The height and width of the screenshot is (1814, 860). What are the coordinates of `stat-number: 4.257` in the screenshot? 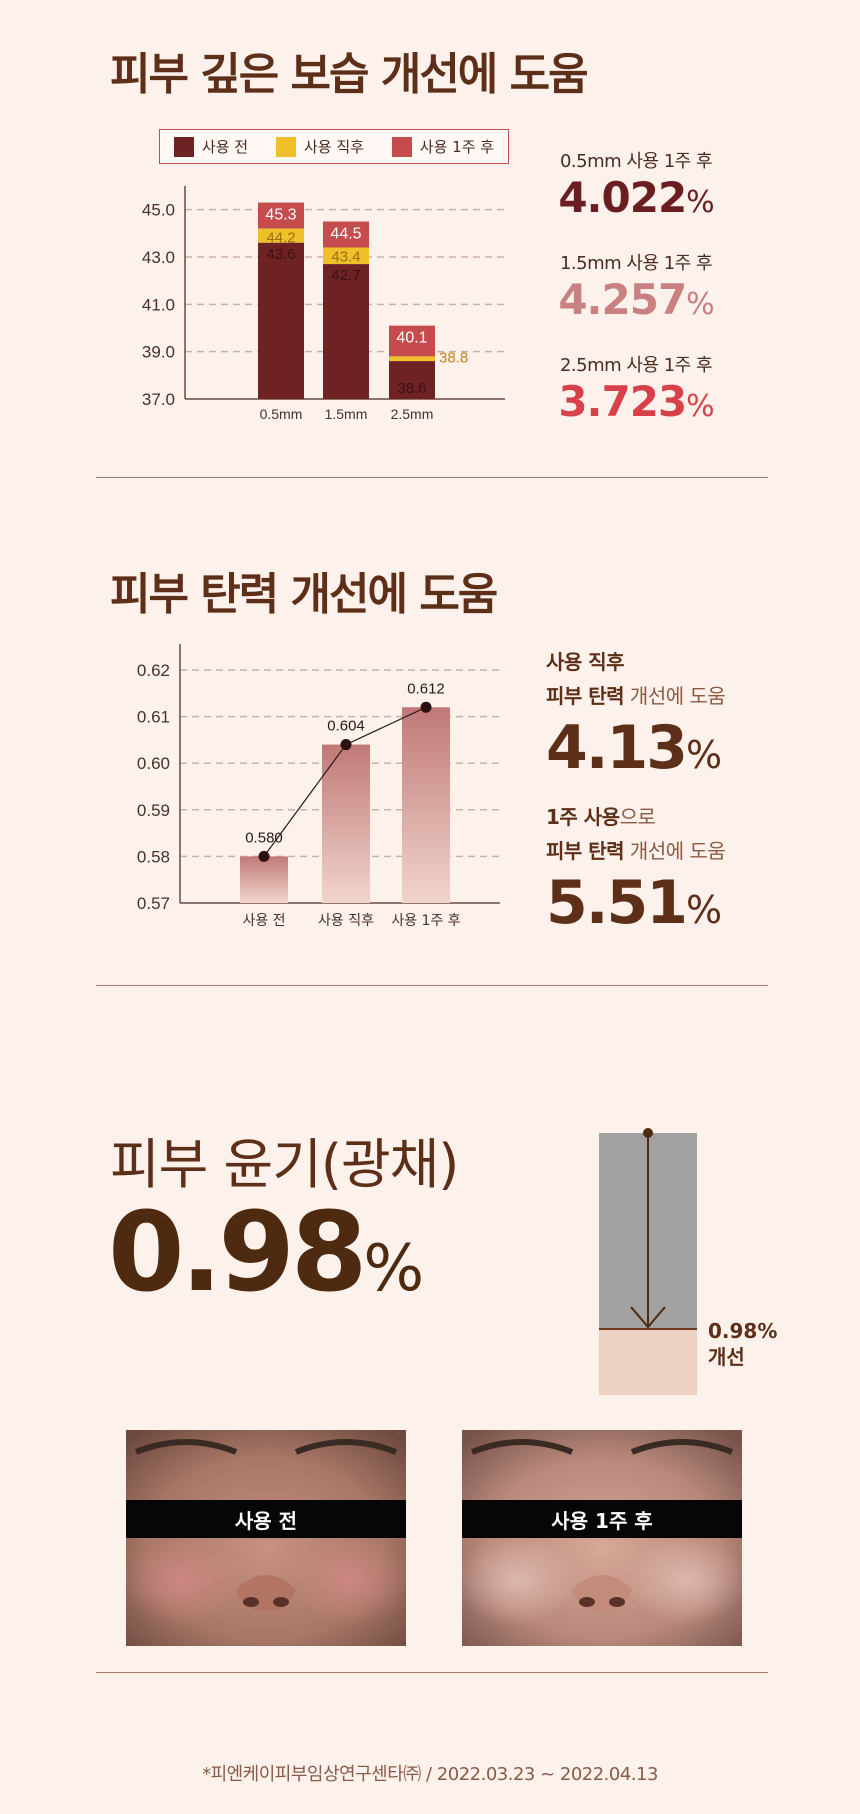 It's located at (622, 299).